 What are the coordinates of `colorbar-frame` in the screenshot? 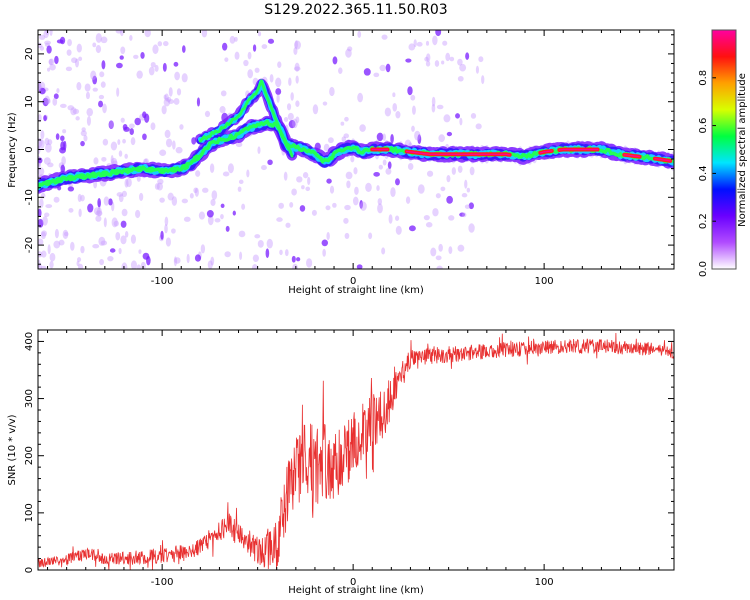 It's located at (724, 149).